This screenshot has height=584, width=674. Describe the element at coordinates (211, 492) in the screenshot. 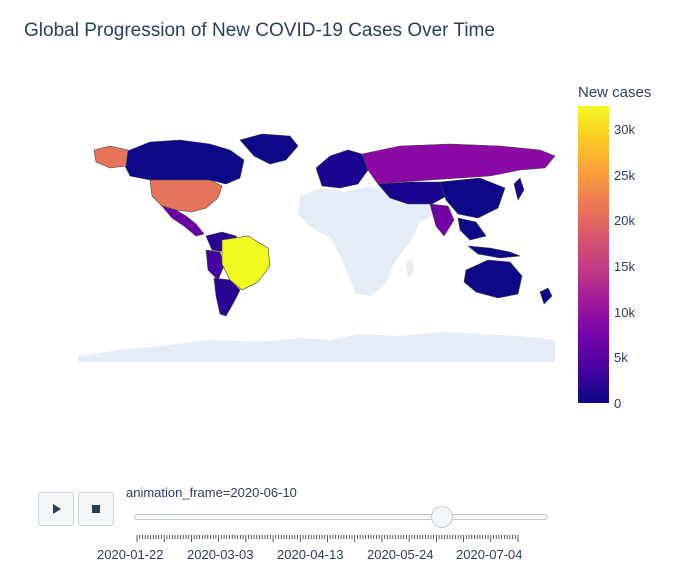

I see `animation-frame-label: animation_frame=2020-06-10` at that location.